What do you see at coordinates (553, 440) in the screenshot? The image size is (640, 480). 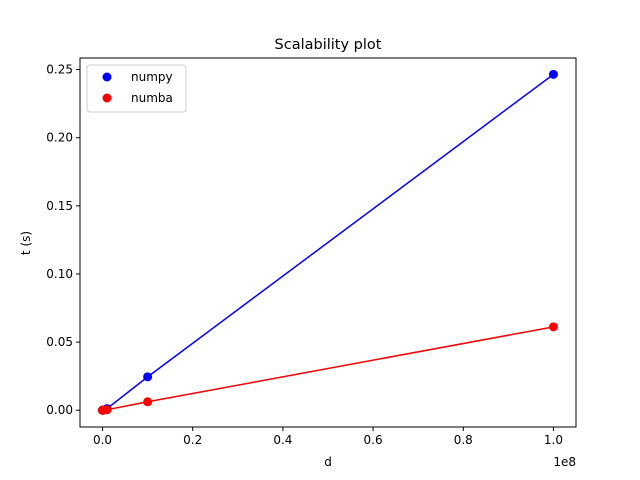 I see `x-tick-label: 1.0` at bounding box center [553, 440].